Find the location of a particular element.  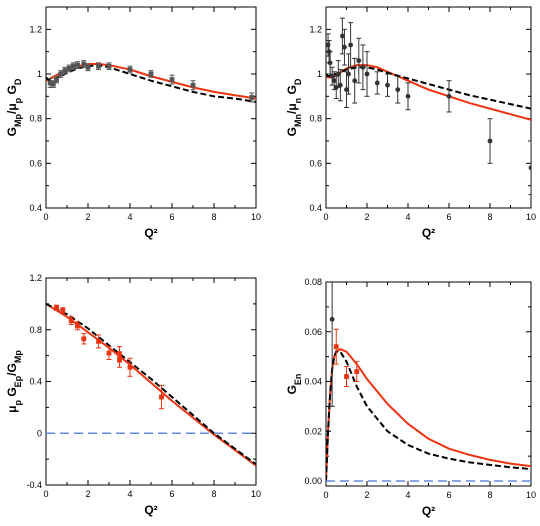

y-axis-label: GMp/μp GD is located at coordinates (14, 107).